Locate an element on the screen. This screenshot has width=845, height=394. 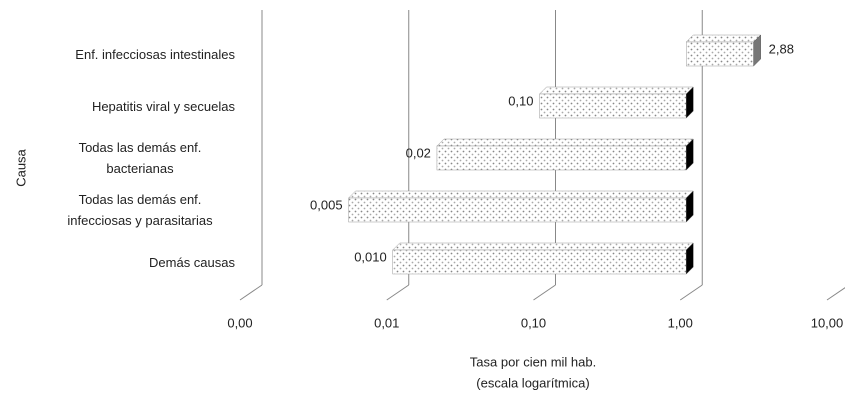
category-text: Demás causas is located at coordinates (192, 262).